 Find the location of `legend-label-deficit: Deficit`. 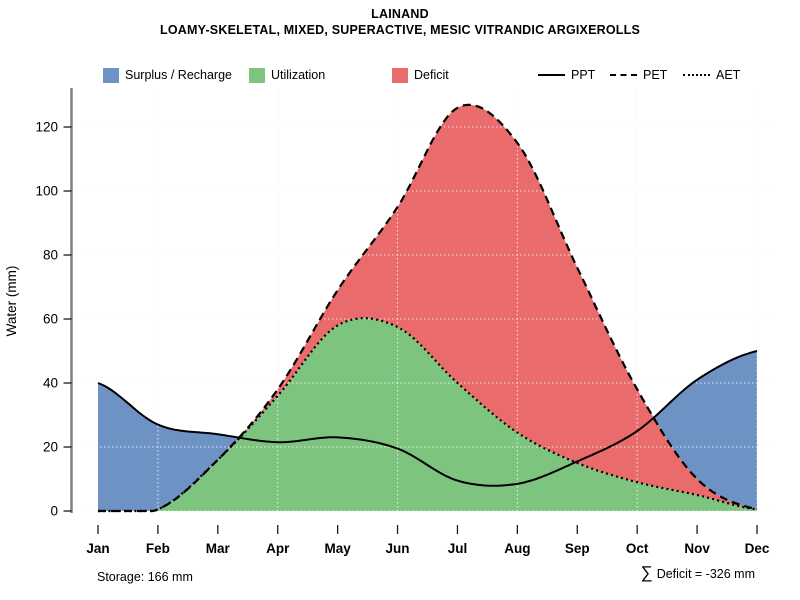

legend-label-deficit: Deficit is located at coordinates (431, 75).